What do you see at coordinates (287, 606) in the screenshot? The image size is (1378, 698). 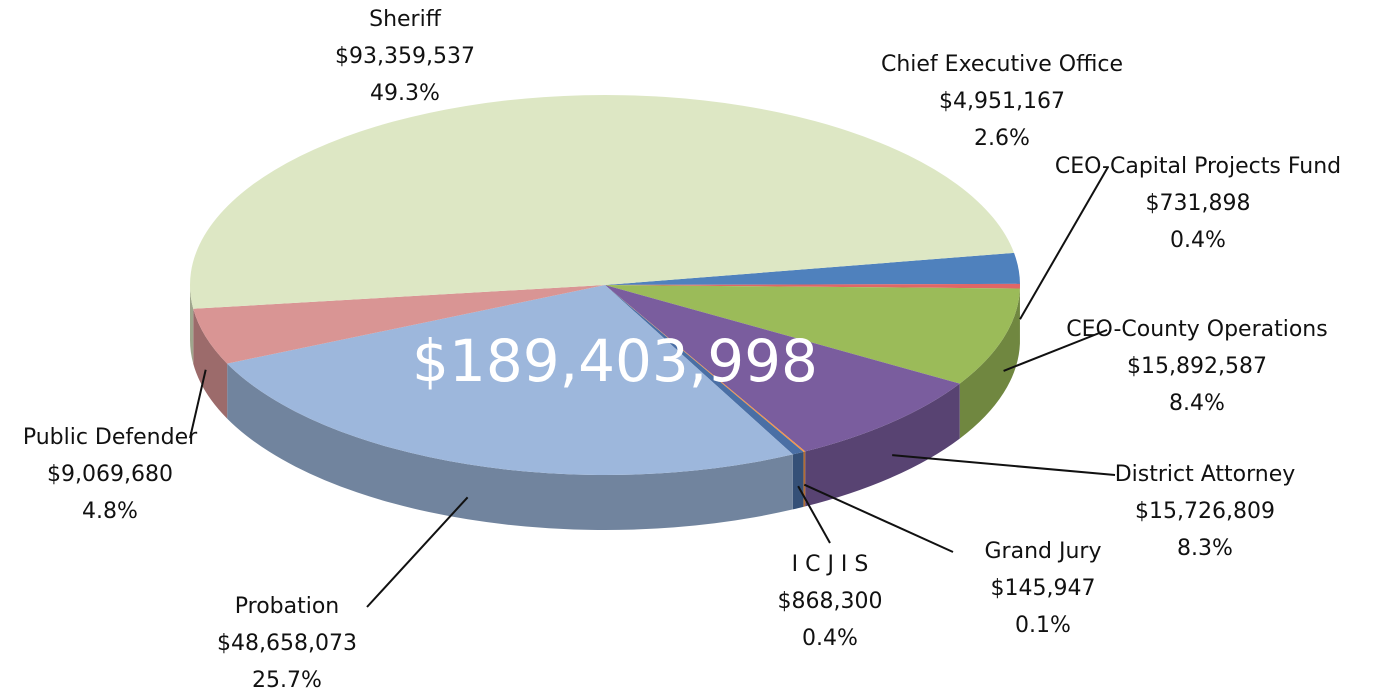 I see `category-label: Probation` at bounding box center [287, 606].